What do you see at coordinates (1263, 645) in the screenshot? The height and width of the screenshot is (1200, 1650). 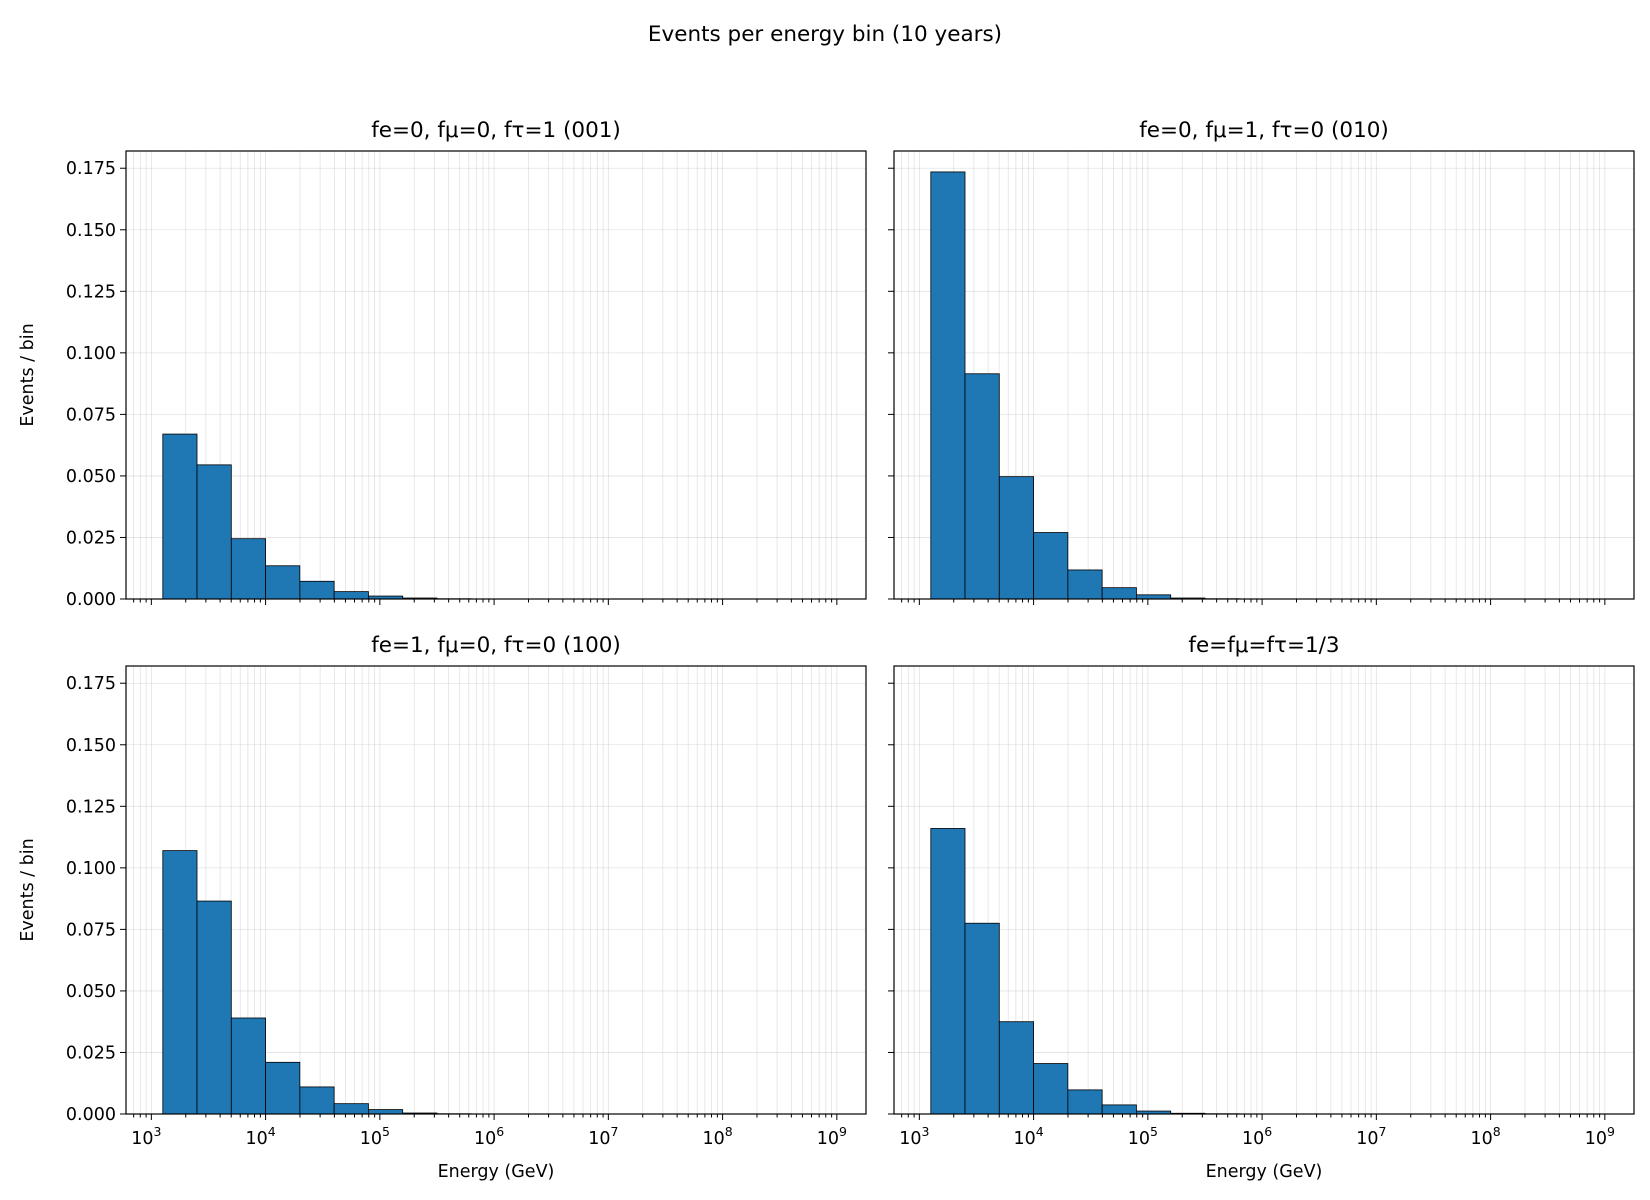 I see `subplot-title: fe=fμ=fτ=1/3` at bounding box center [1263, 645].